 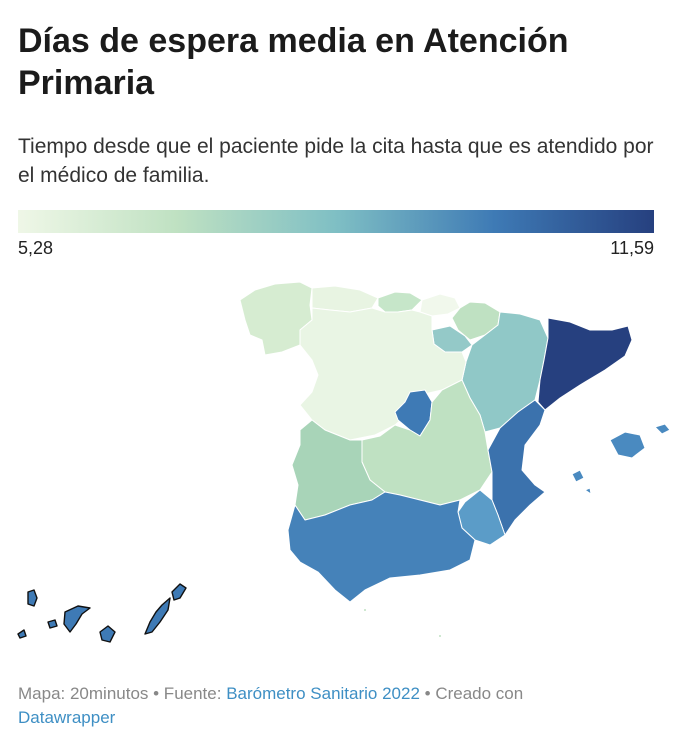 I want to click on region-baleares-mallorca, so click(x=627, y=445).